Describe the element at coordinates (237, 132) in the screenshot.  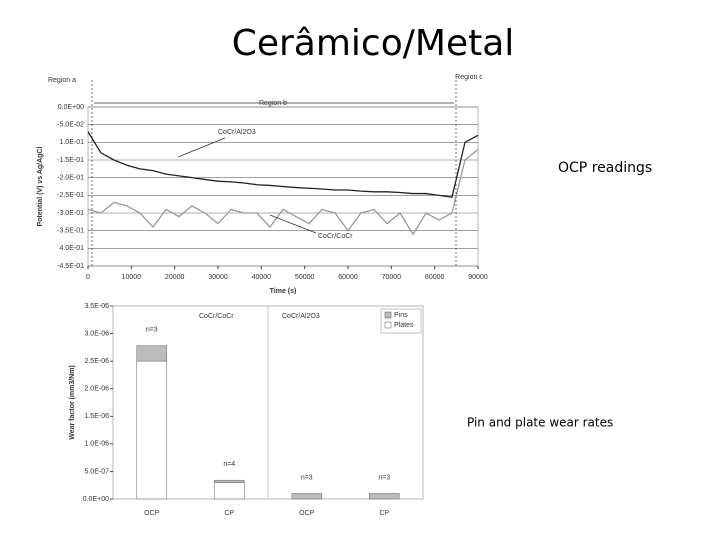
I see `series-annotation: CoCr/Al2O3` at that location.